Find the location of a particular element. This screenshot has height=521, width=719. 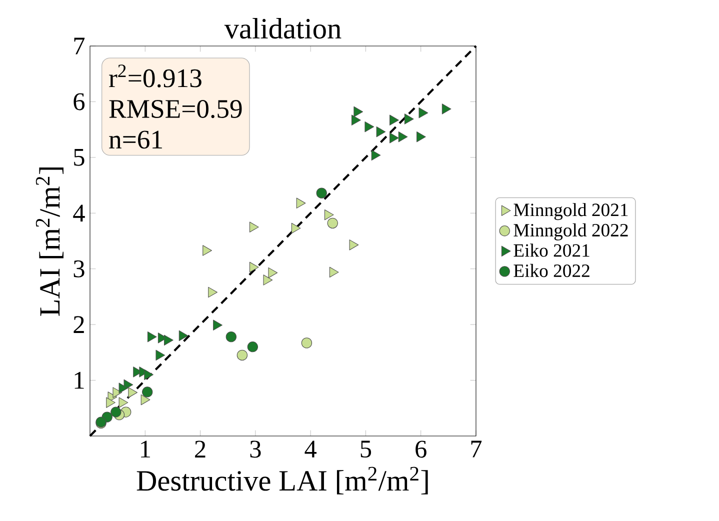

annotation: RMSE=0.59 is located at coordinates (175, 109).